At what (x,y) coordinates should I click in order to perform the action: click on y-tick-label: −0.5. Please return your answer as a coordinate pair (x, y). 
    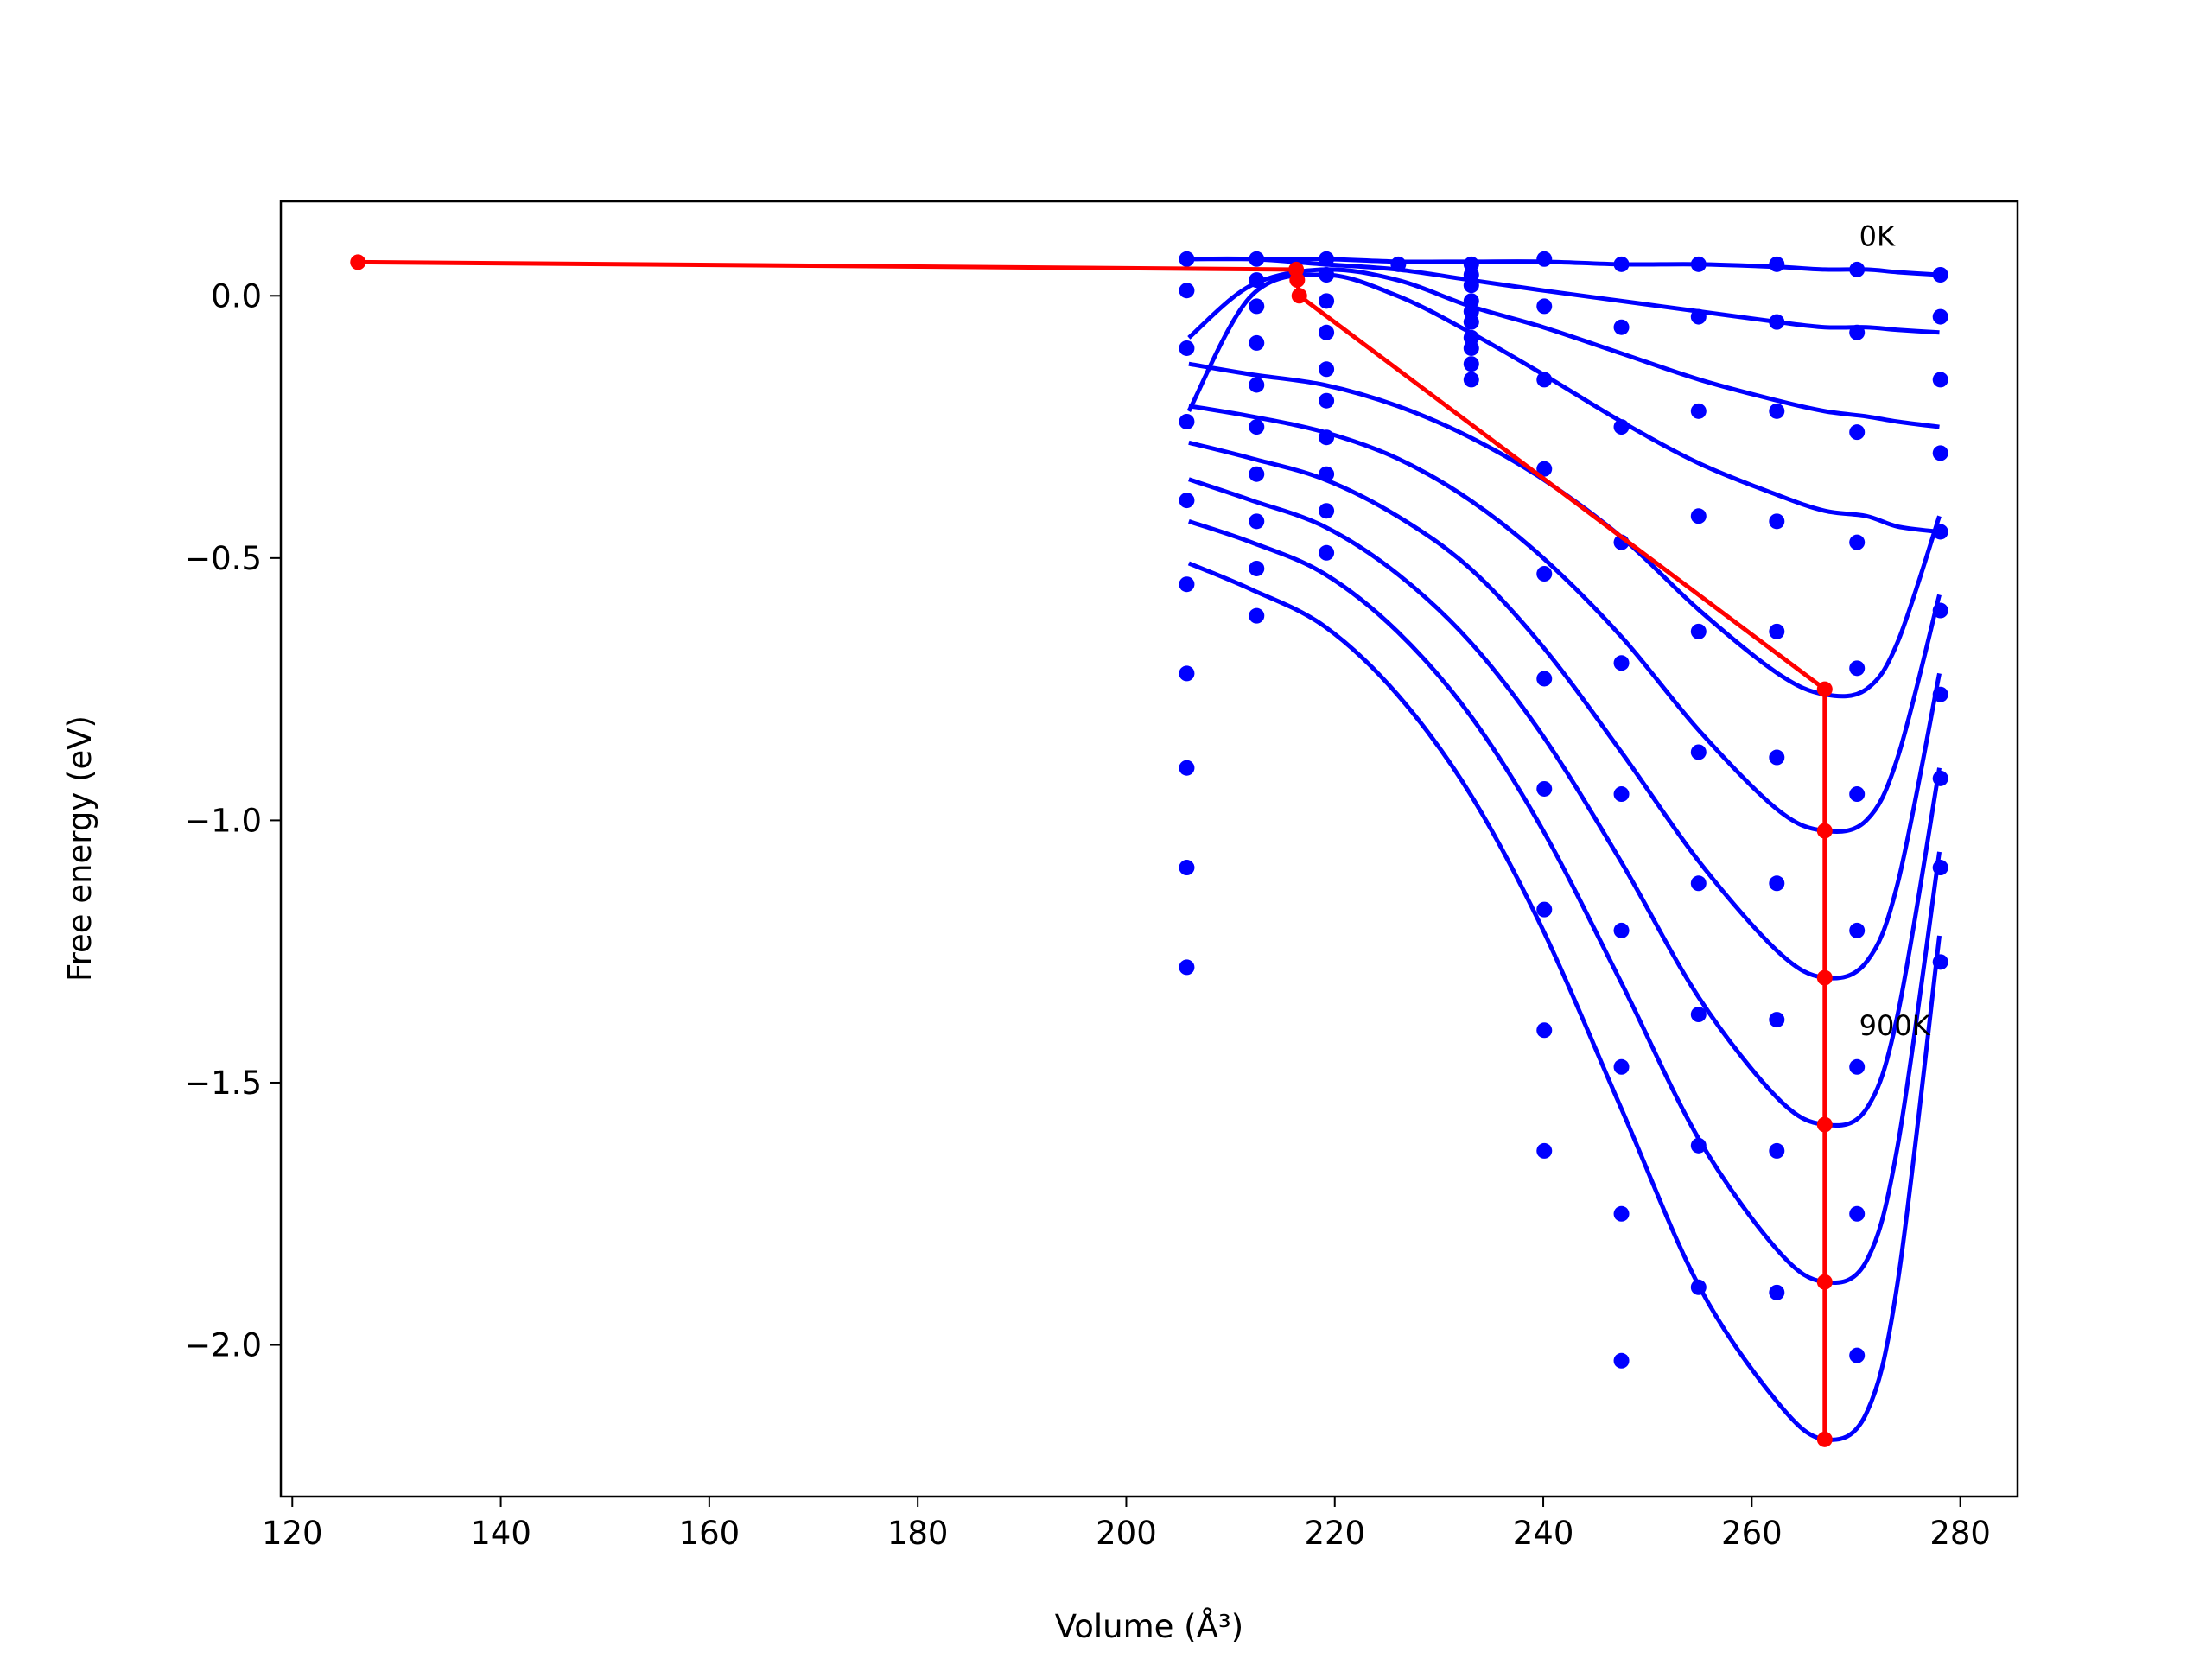
    Looking at the image, I should click on (223, 558).